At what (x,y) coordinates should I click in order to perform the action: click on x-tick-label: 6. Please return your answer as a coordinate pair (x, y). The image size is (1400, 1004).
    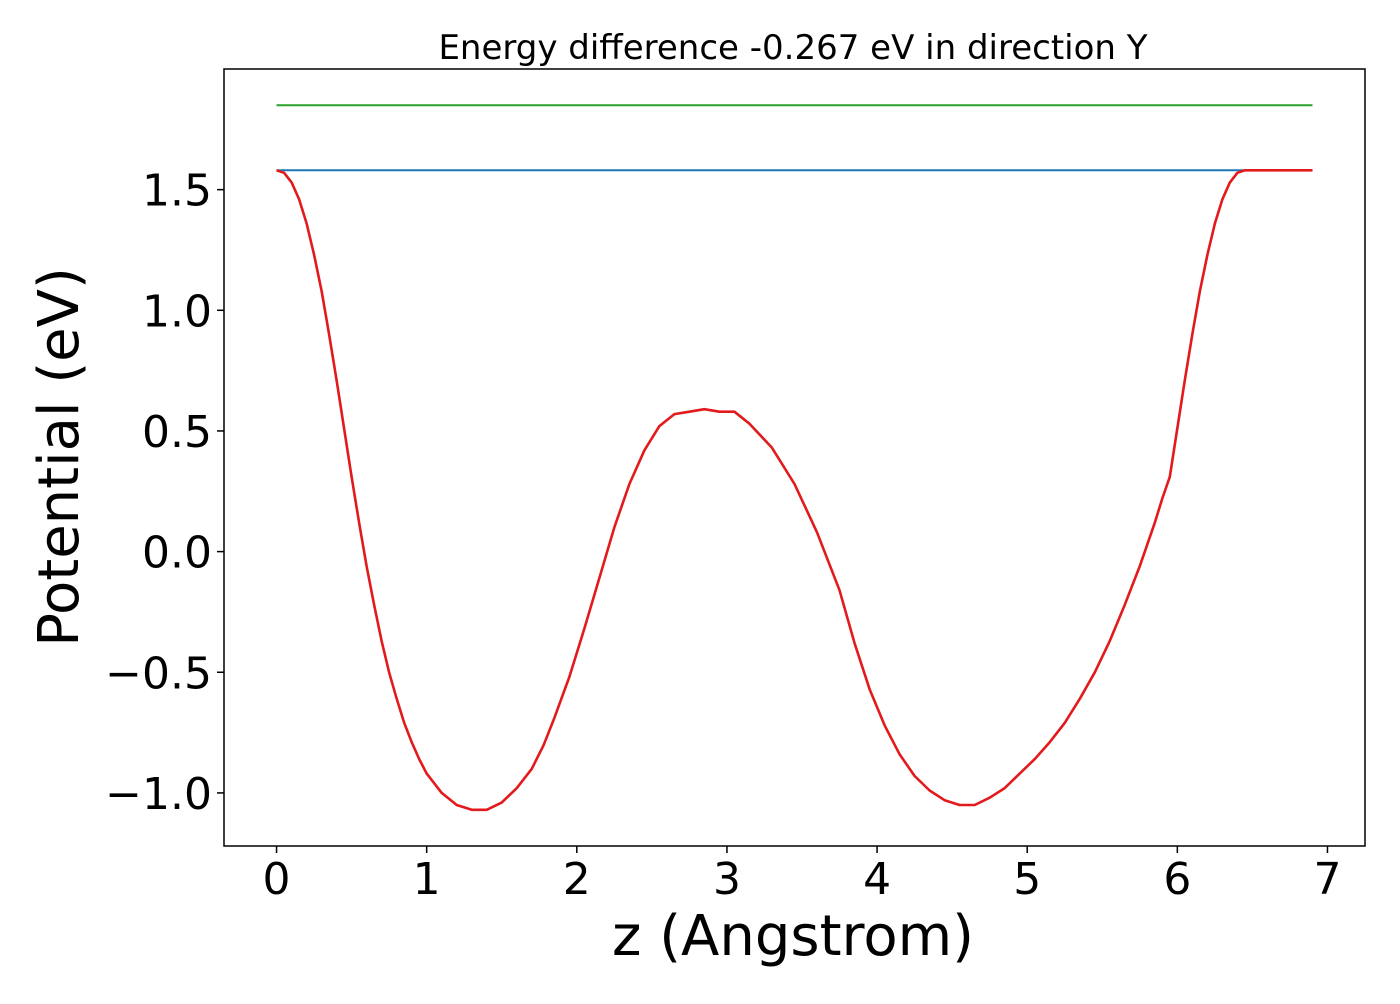
    Looking at the image, I should click on (1177, 879).